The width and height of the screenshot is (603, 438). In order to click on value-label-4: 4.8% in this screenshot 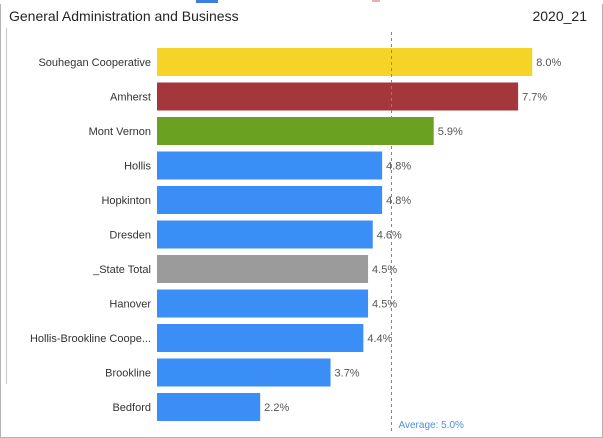, I will do `click(398, 201)`.